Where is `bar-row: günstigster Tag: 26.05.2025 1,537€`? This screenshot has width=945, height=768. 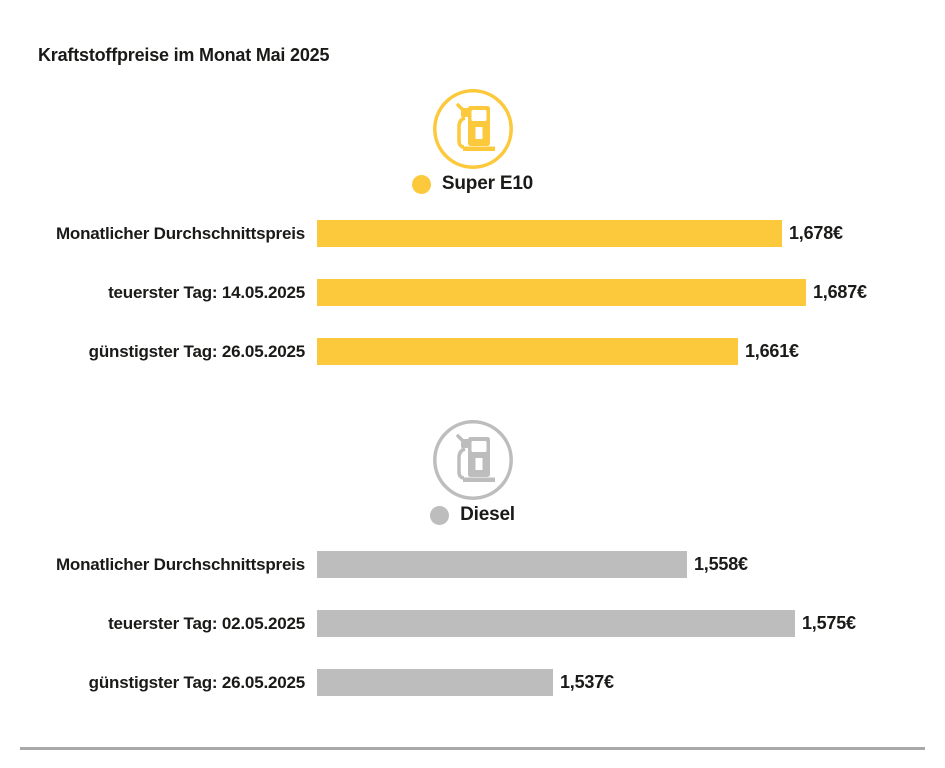
bar-row: günstigster Tag: 26.05.2025 1,537€ is located at coordinates (472, 682).